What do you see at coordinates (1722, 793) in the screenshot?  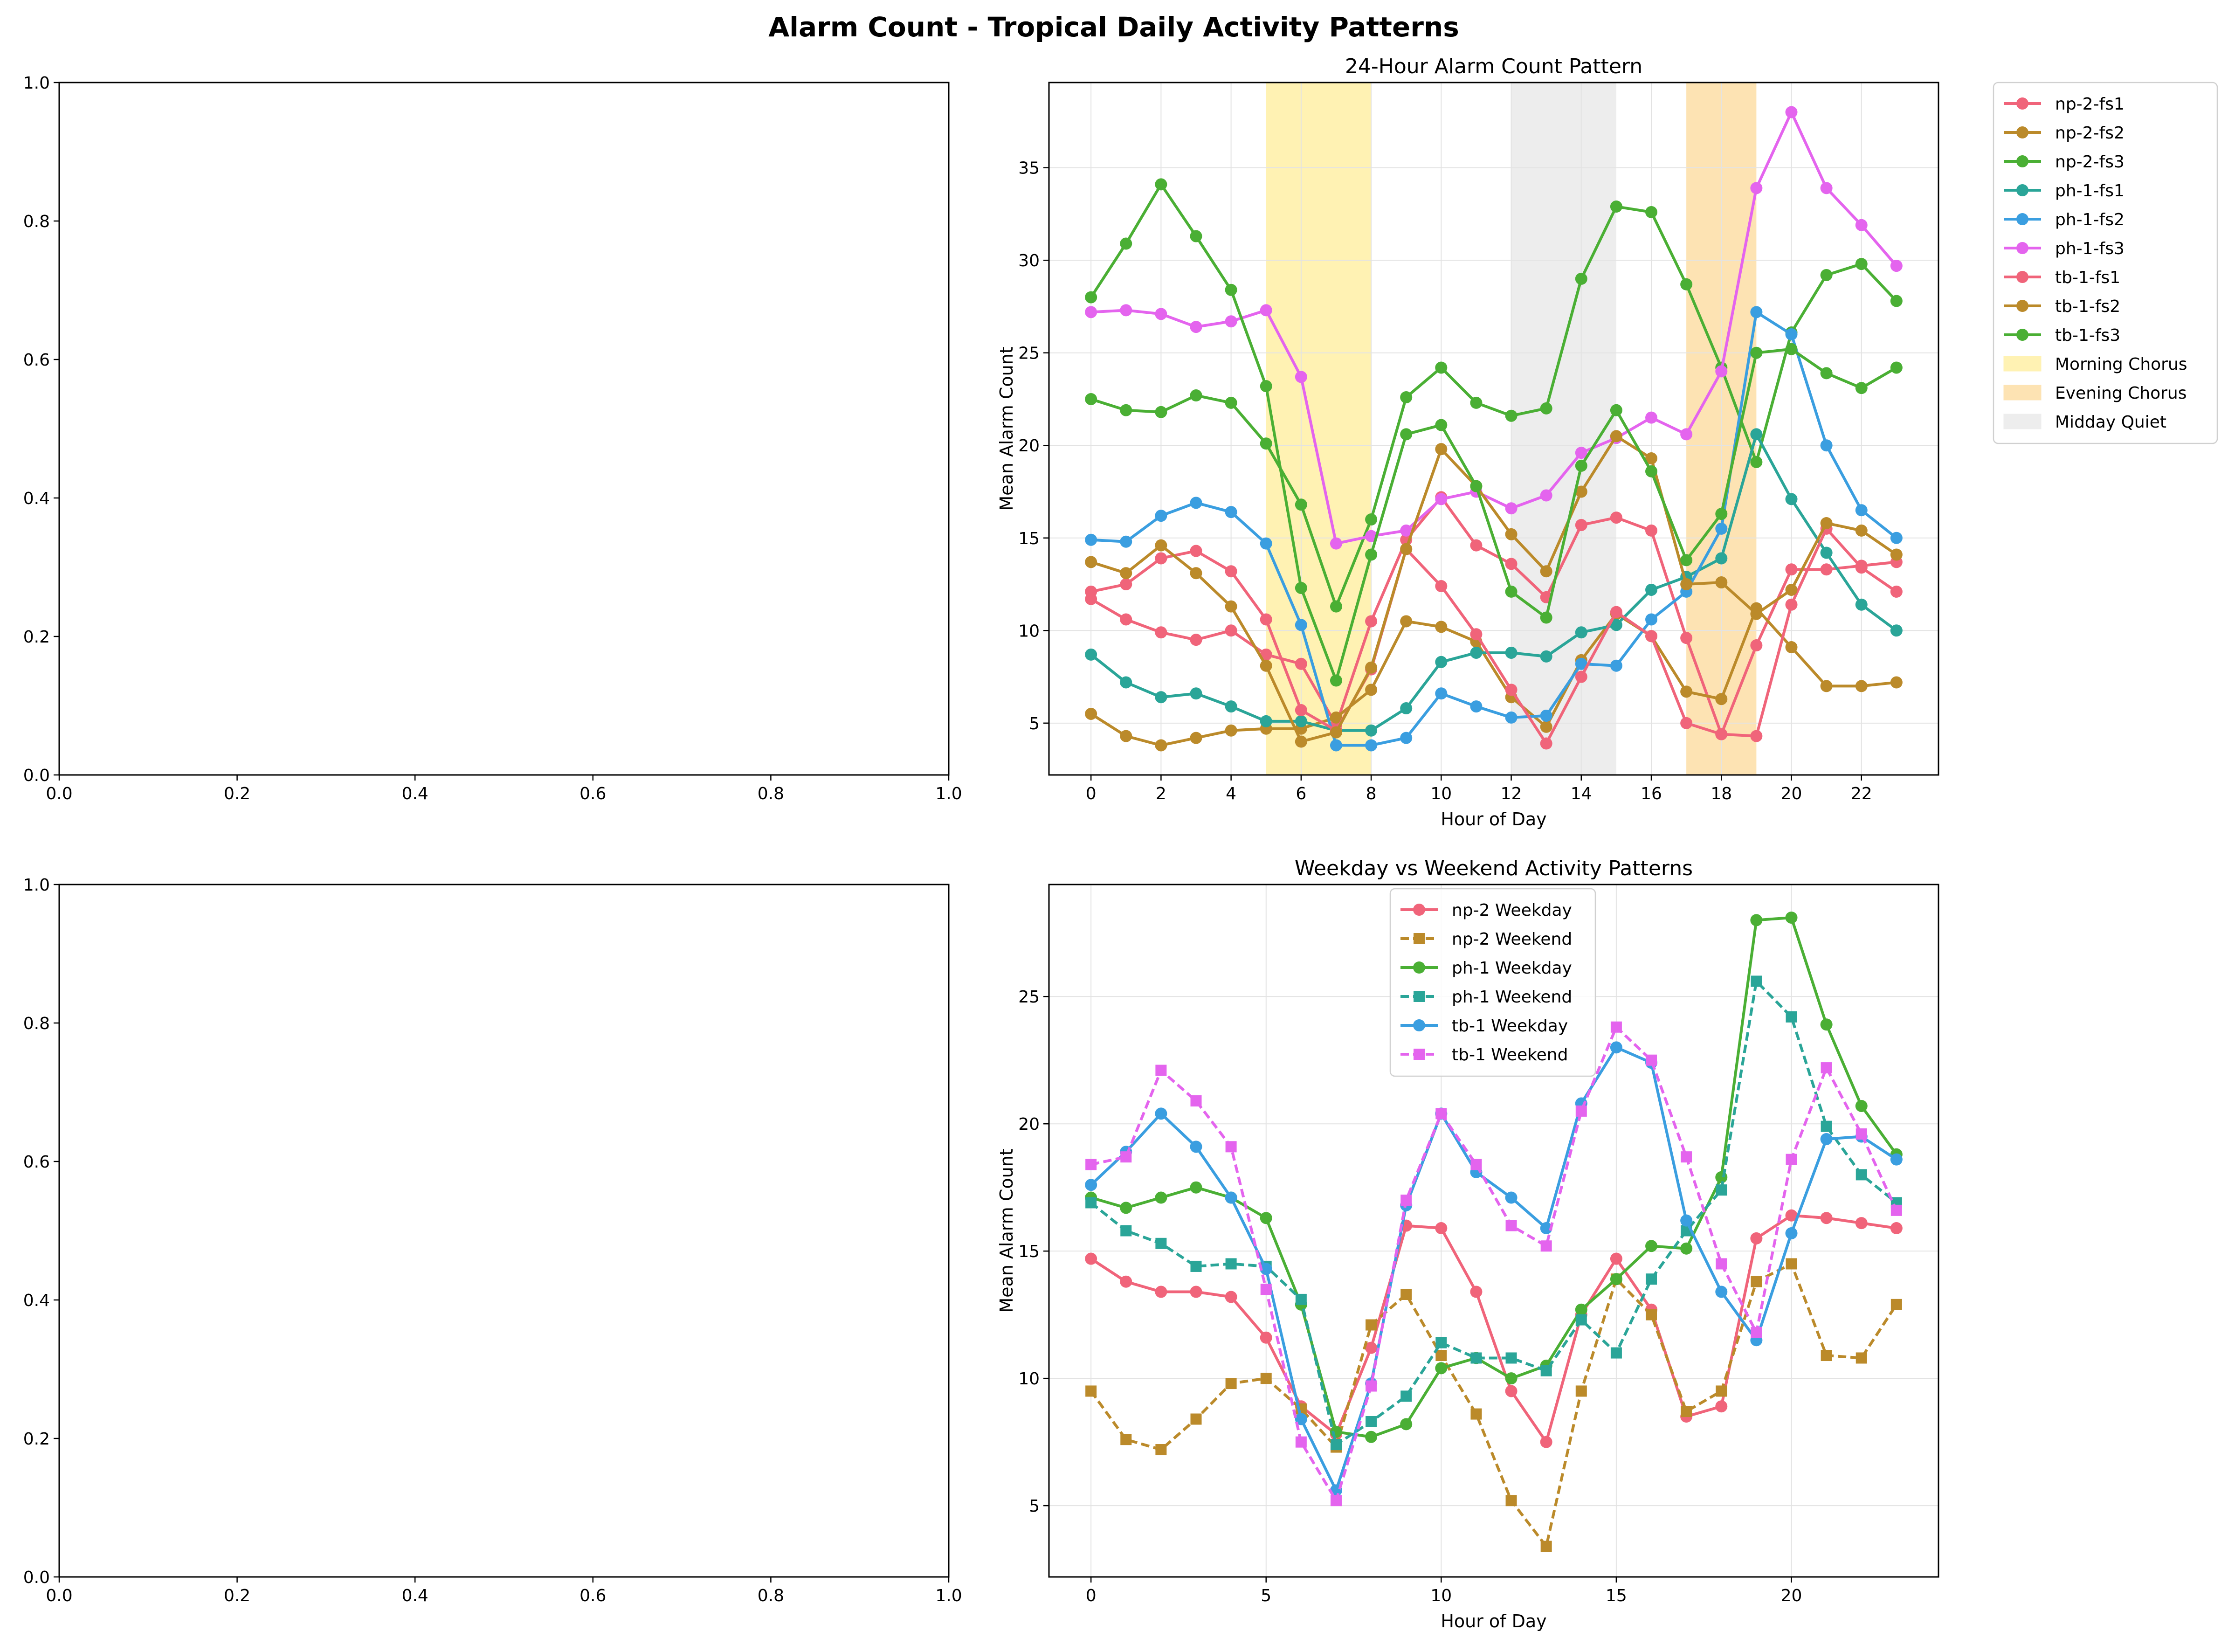 I see `hourly-x-tick-label: 18` at bounding box center [1722, 793].